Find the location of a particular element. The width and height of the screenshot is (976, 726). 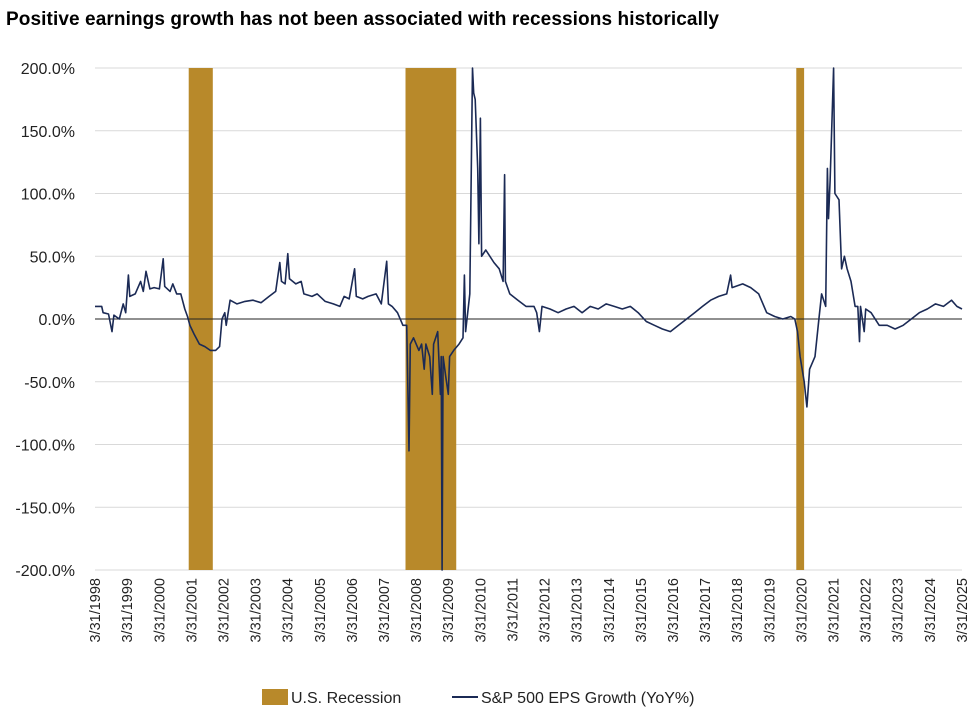

x-tick-label: 3/31/2000 is located at coordinates (160, 610).